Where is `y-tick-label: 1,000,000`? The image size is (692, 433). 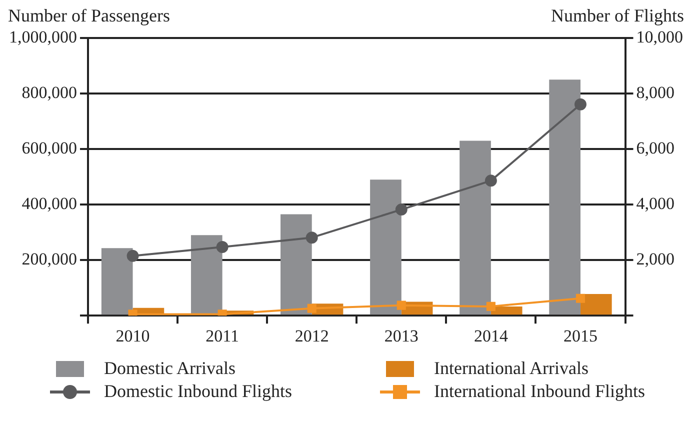 y-tick-label: 1,000,000 is located at coordinates (43, 36).